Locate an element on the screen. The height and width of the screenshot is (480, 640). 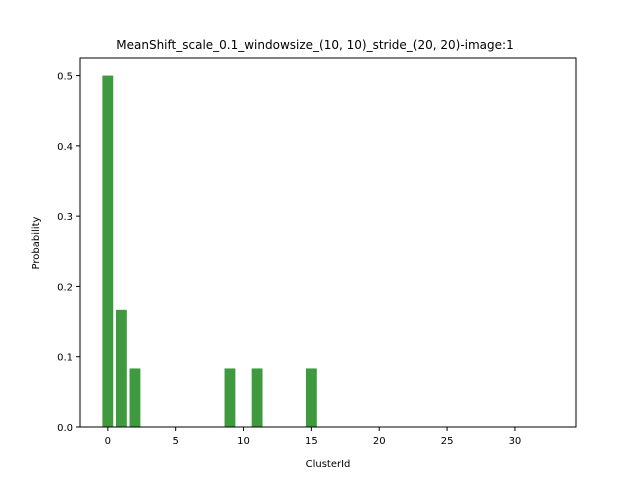
x-tick-label: 15 is located at coordinates (311, 441).